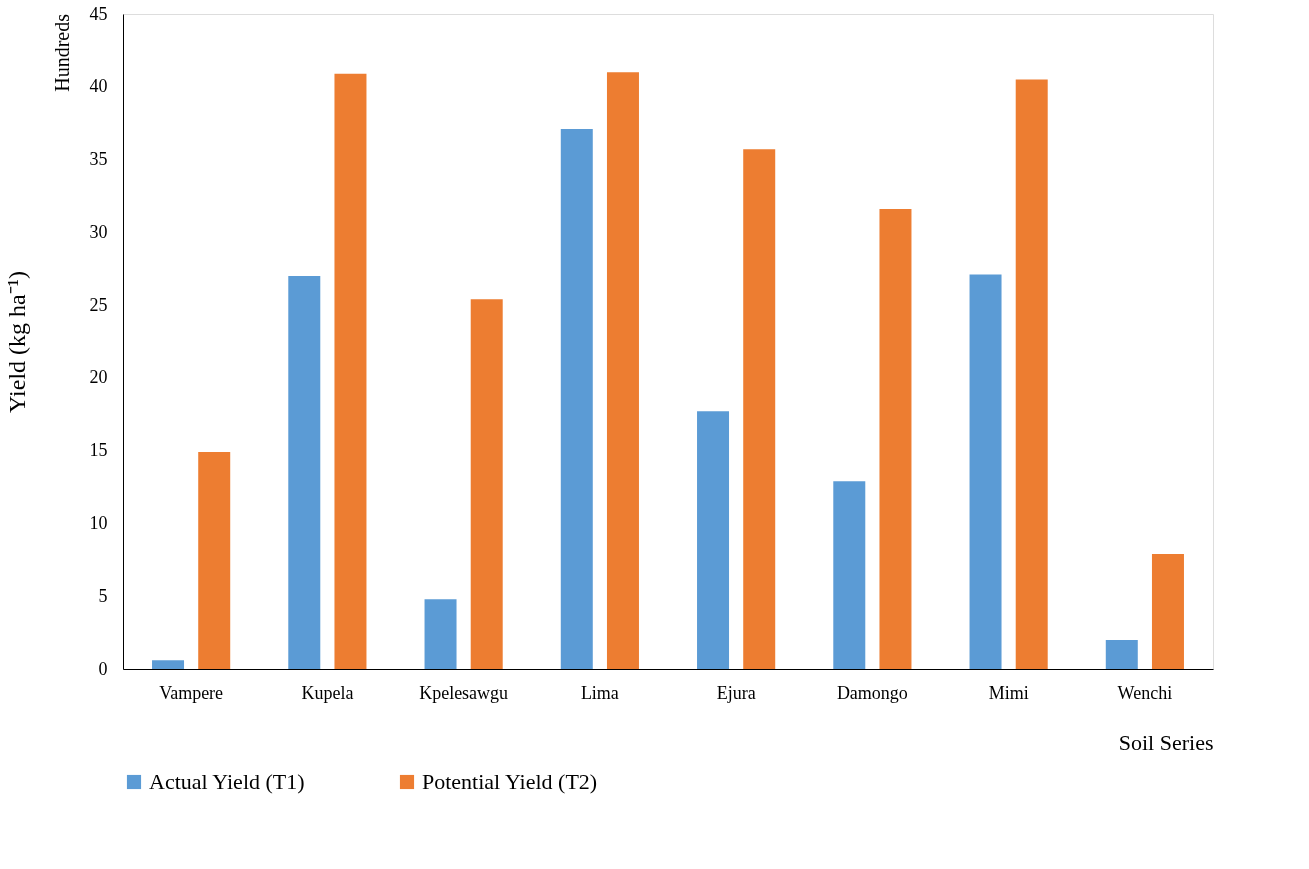 The width and height of the screenshot is (1309, 869). I want to click on x-tick-label: Wenchi, so click(1145, 692).